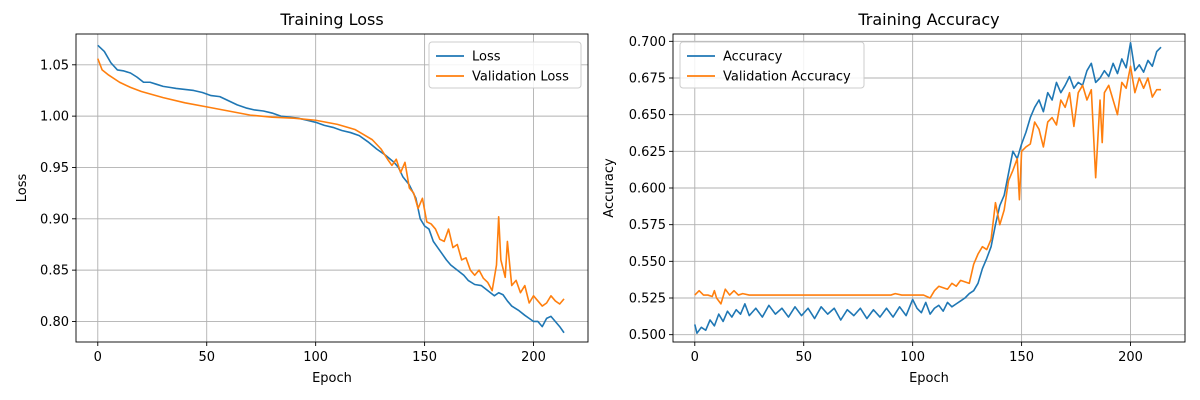 This screenshot has width=1200, height=400. I want to click on legend: Accuracy Validation Accuracy, so click(772, 65).